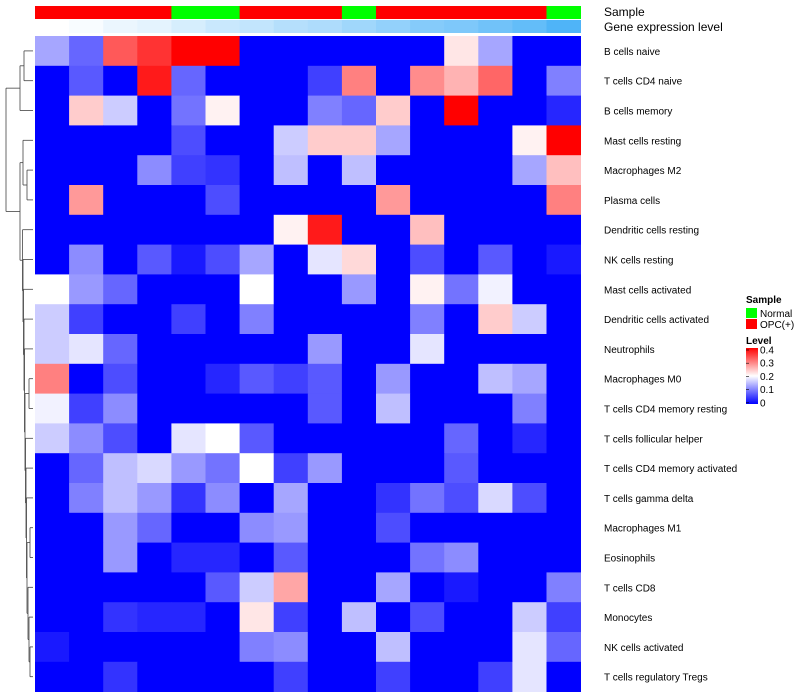 Image resolution: width=800 pixels, height=700 pixels. Describe the element at coordinates (643, 171) in the screenshot. I see `row-label: Macrophages M2` at that location.